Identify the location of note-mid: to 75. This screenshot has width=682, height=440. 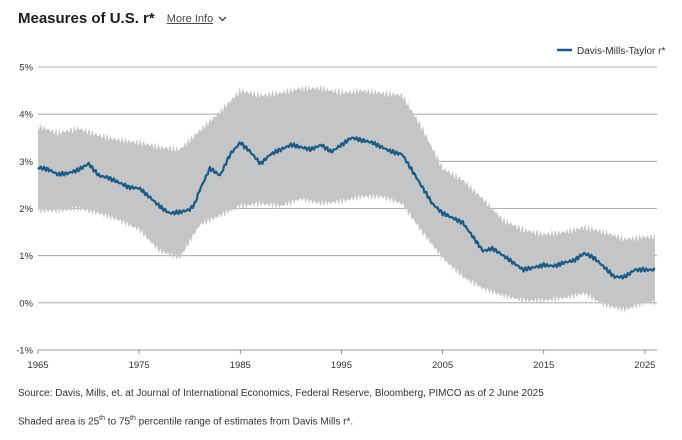
(118, 422).